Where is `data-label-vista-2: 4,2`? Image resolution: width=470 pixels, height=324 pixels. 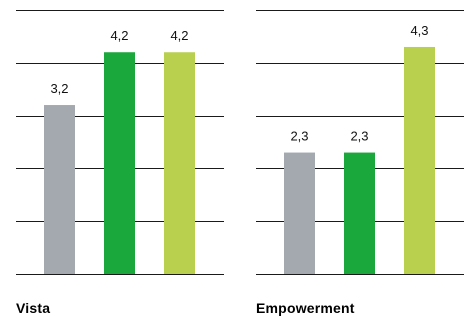
data-label-vista-2: 4,2 is located at coordinates (119, 35).